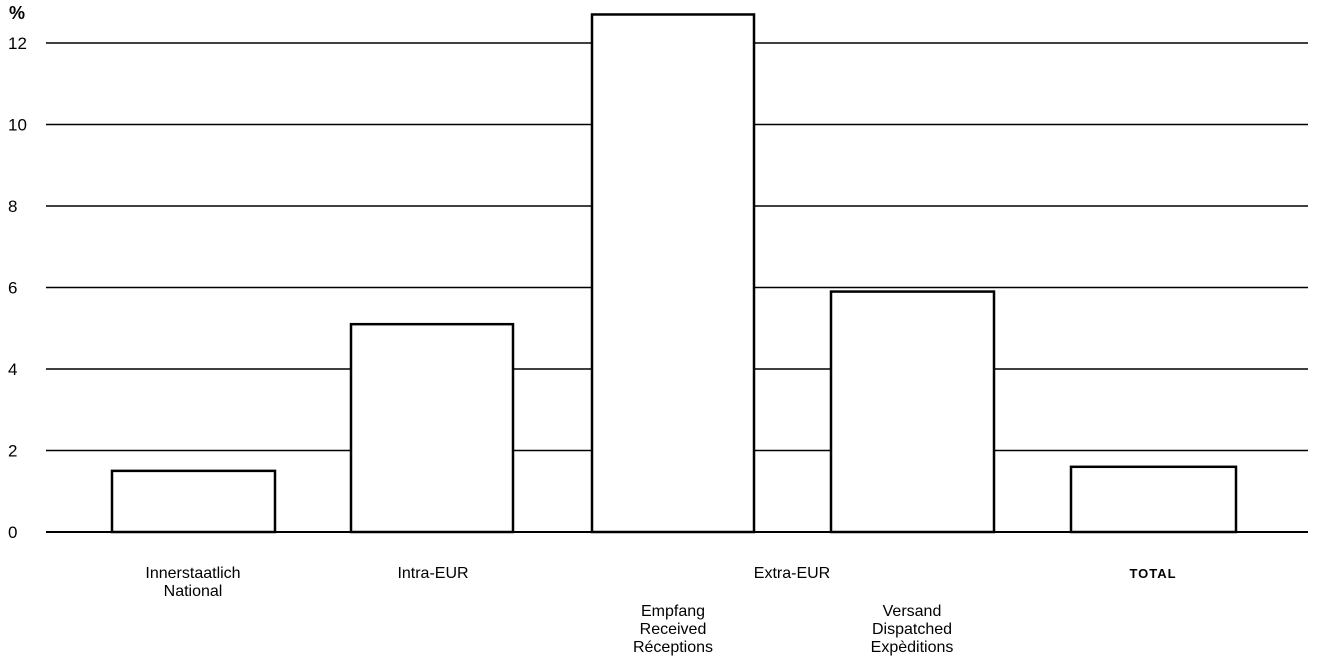 The image size is (1317, 672). Describe the element at coordinates (12, 206) in the screenshot. I see `y-tick-label-8: 8` at that location.